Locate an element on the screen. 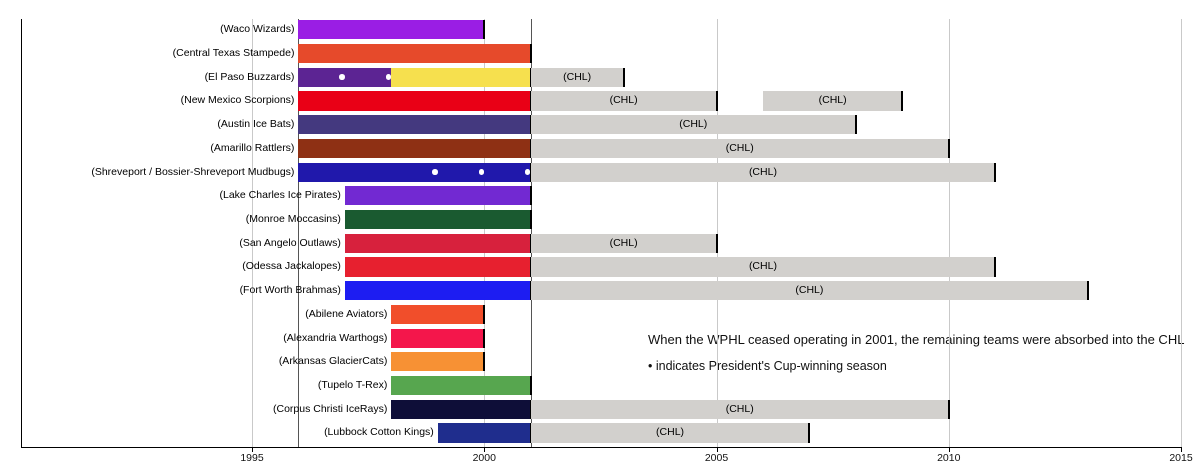  x-axis-tick-label: 2005 is located at coordinates (716, 458).